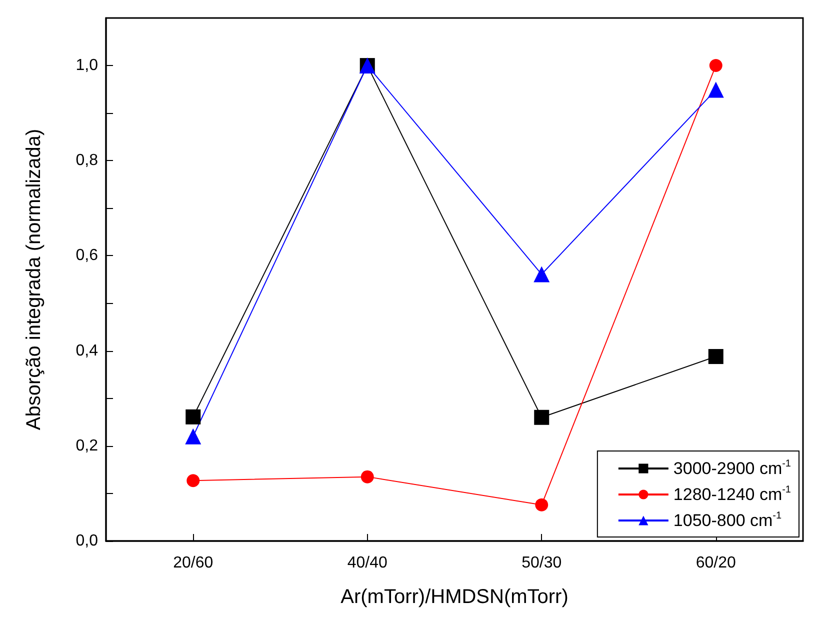 This screenshot has height=630, width=821. Describe the element at coordinates (542, 563) in the screenshot. I see `x-tick-label: 50/30` at that location.